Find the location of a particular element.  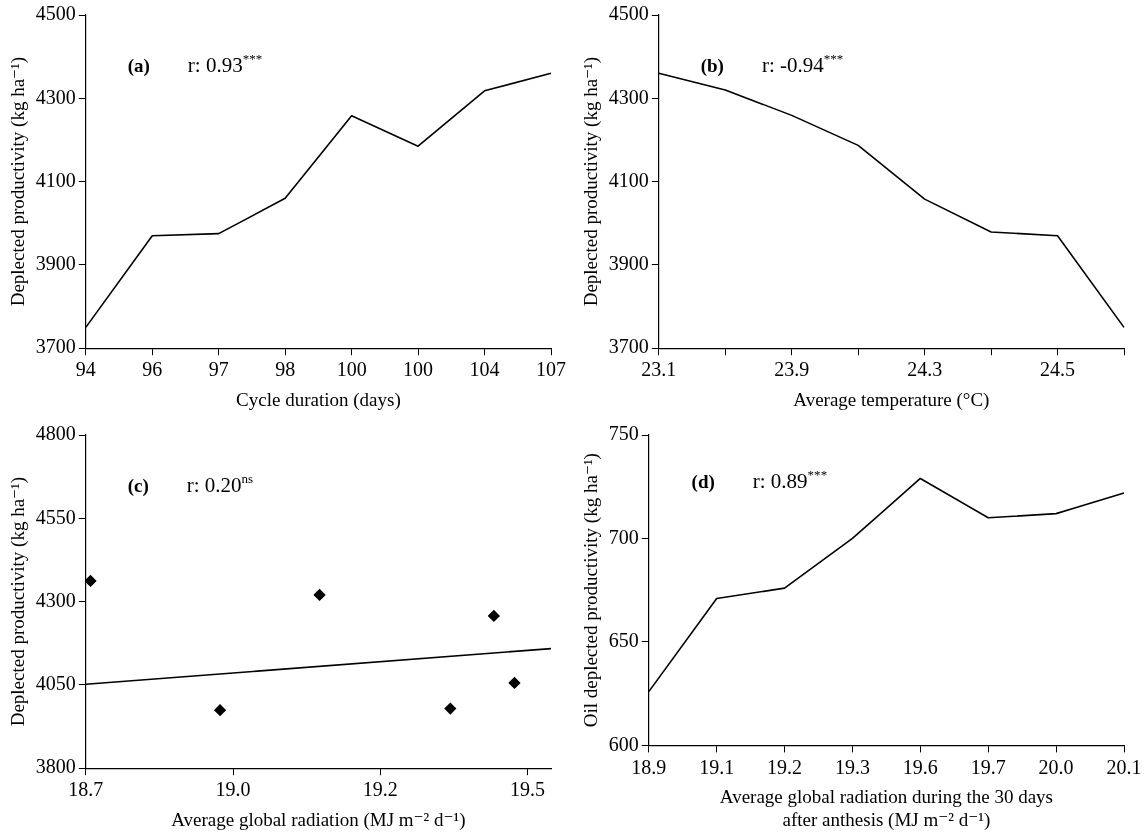

x-tick-label: 20.1 is located at coordinates (1124, 766).